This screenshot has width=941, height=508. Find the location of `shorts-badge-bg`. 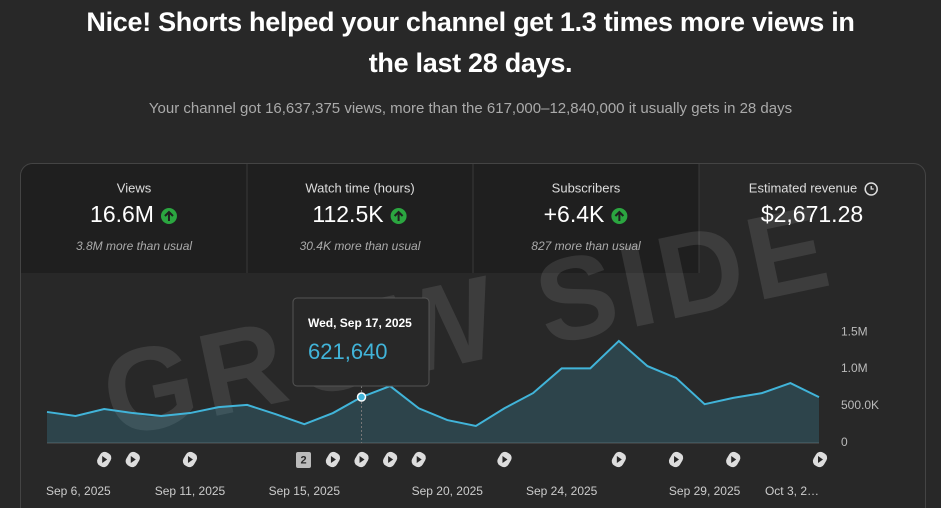

shorts-badge-bg is located at coordinates (303, 460).